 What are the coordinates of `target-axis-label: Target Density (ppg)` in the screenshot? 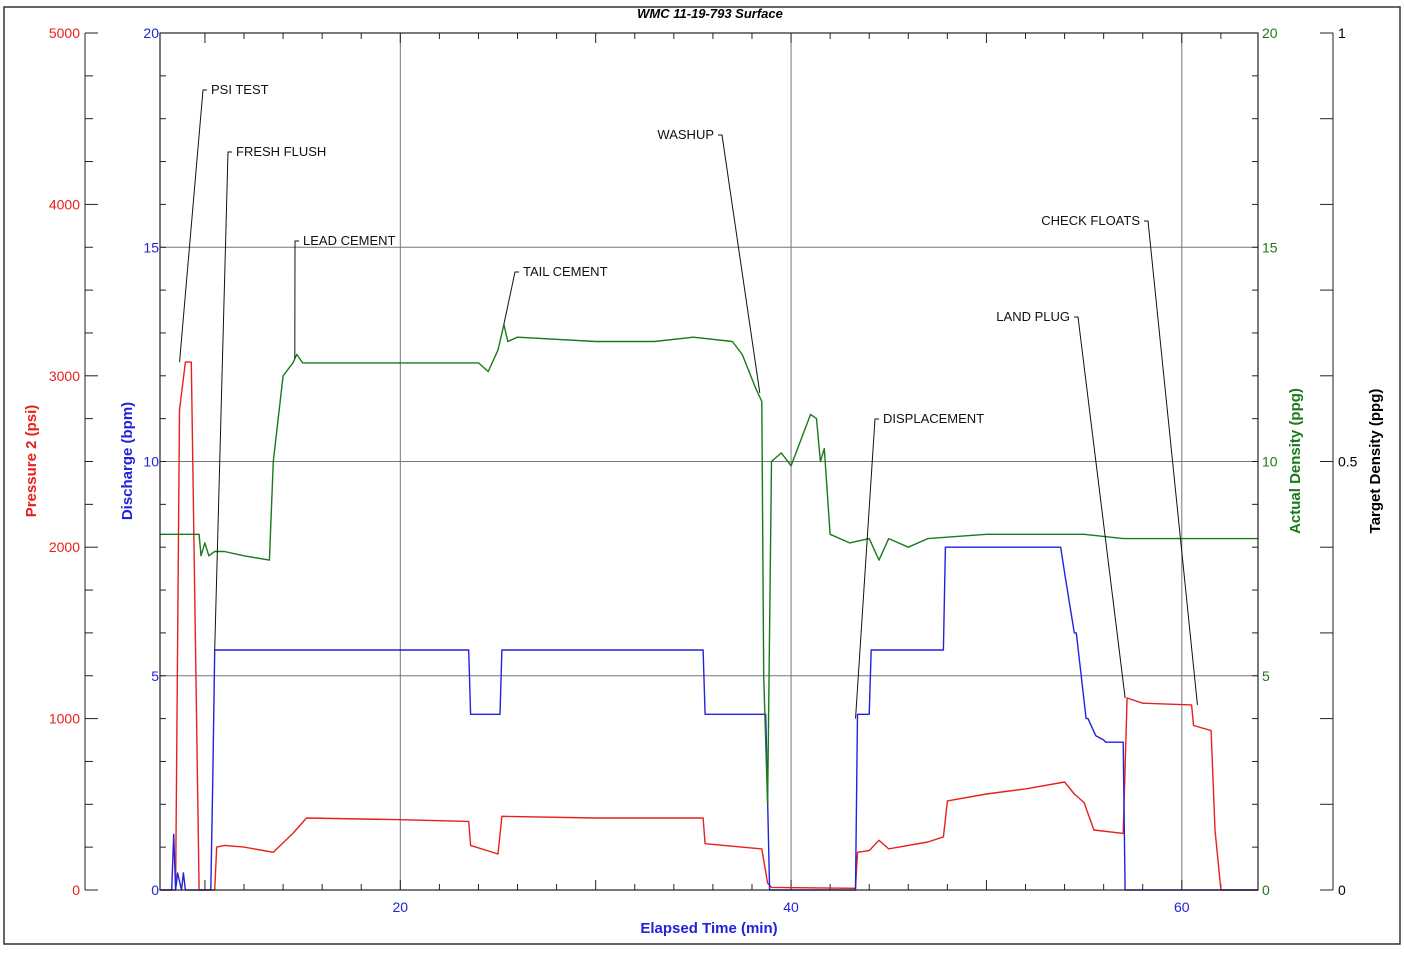 It's located at (1375, 461).